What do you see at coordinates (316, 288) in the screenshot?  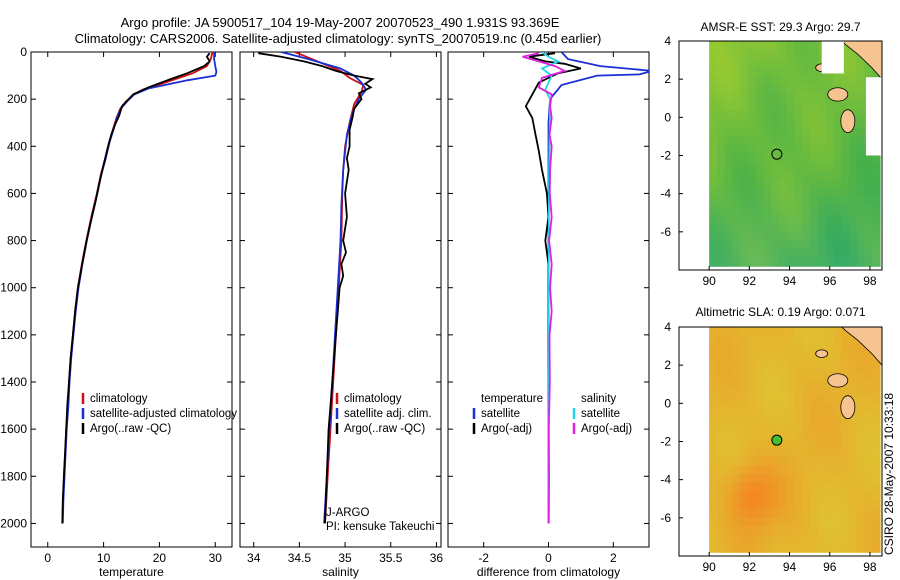 I see `salinity-series-argo-raw-qc-` at bounding box center [316, 288].